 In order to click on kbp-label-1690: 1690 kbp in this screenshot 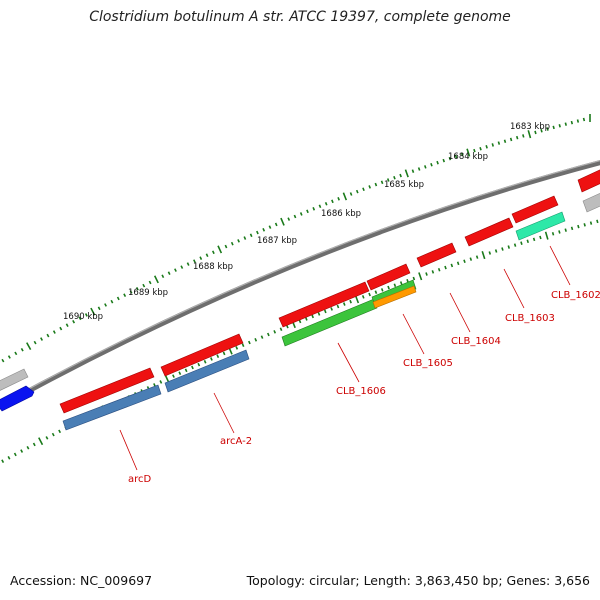, I will do `click(83, 317)`.